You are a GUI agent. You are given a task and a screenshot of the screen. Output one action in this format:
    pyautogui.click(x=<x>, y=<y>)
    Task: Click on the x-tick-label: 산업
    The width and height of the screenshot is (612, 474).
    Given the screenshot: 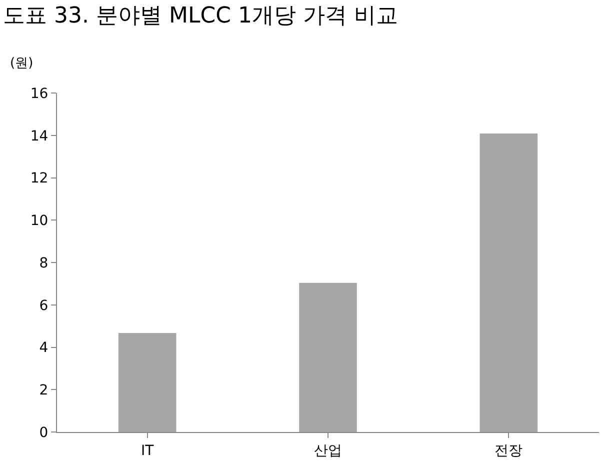 What is the action you would take?
    pyautogui.click(x=328, y=450)
    